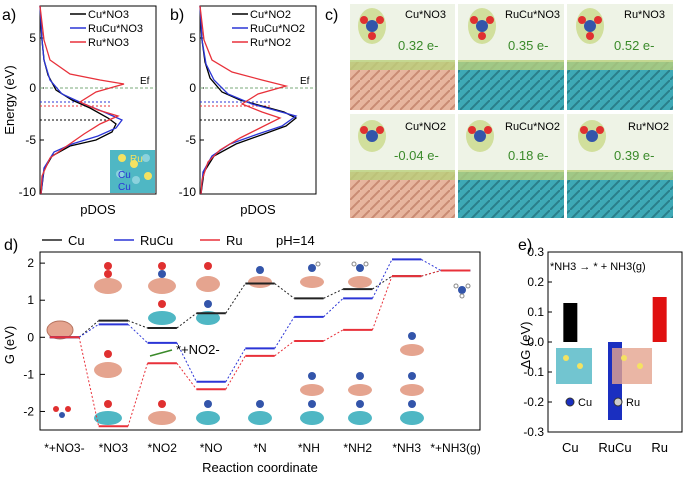 The width and height of the screenshot is (692, 483). Describe the element at coordinates (260, 467) in the screenshot. I see `panel-d-xlabel: Reaction coordinate` at that location.